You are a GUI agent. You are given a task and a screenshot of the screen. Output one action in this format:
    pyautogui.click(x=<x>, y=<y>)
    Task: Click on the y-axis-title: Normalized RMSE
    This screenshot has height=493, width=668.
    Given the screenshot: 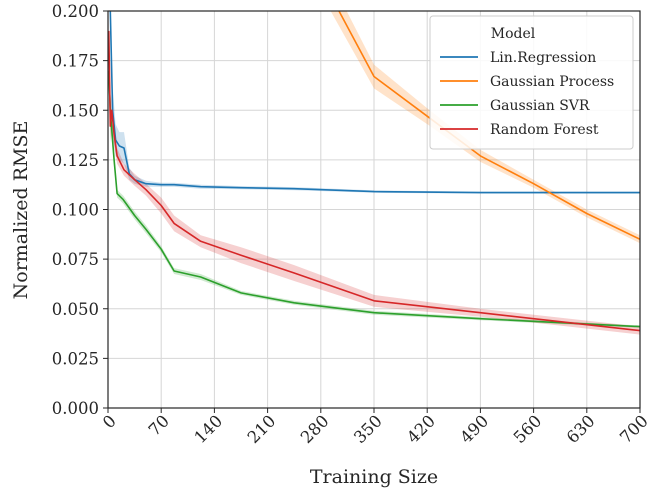 What is the action you would take?
    pyautogui.click(x=21, y=210)
    